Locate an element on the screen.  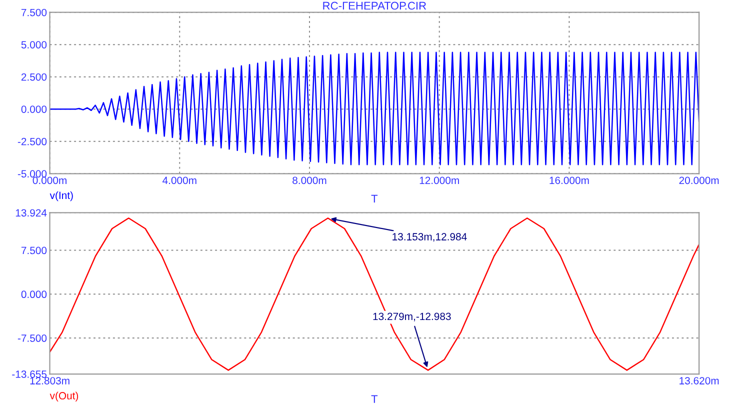
x-tick-label: 16.000m is located at coordinates (569, 180).